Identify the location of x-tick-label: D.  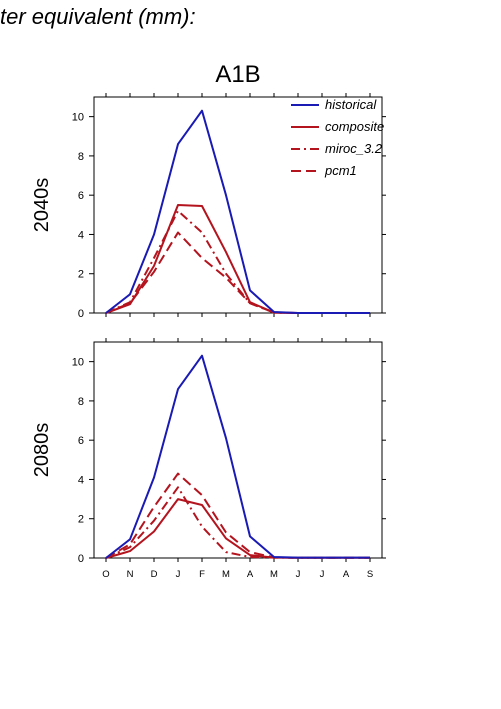
(154, 574).